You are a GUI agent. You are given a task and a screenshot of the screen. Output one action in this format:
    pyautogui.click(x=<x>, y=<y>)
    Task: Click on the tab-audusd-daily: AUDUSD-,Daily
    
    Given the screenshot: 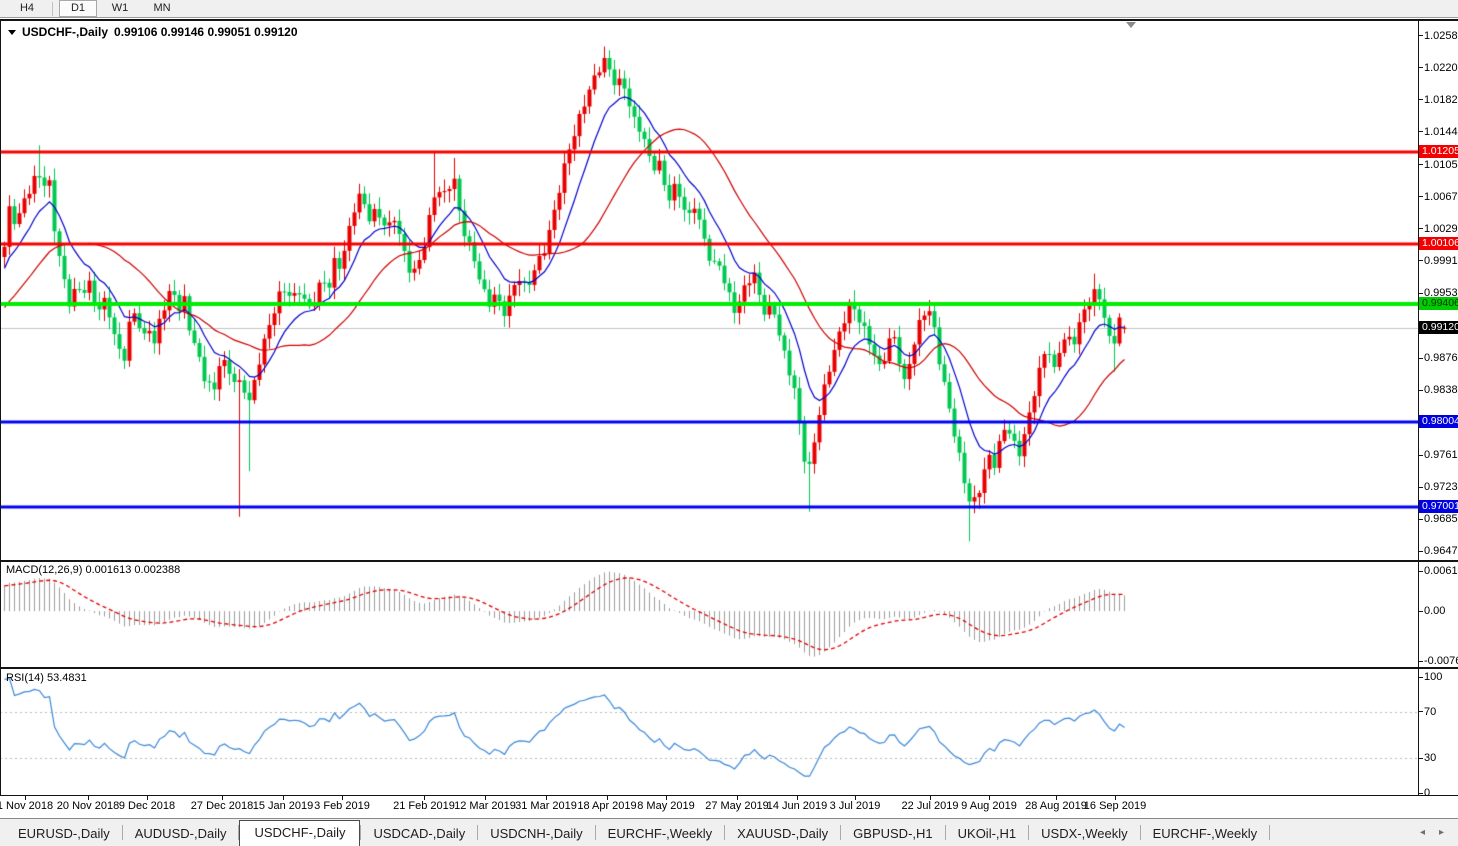 What is the action you would take?
    pyautogui.click(x=180, y=833)
    